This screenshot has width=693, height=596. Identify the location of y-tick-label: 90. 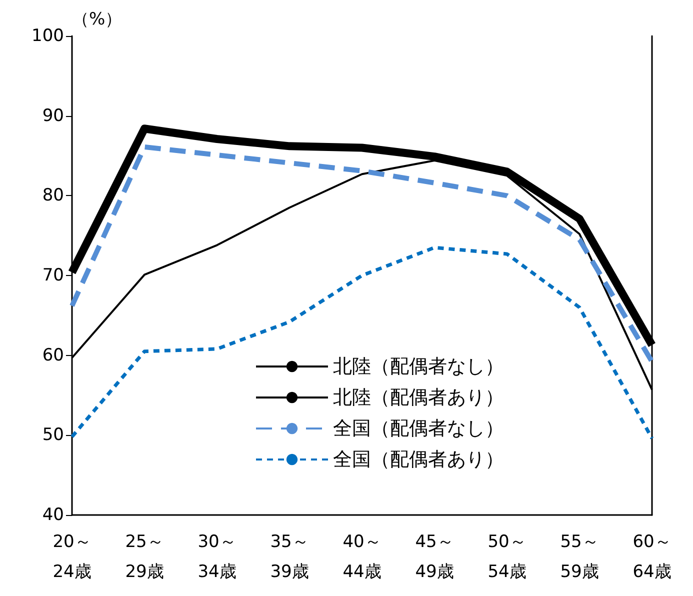
(53, 116).